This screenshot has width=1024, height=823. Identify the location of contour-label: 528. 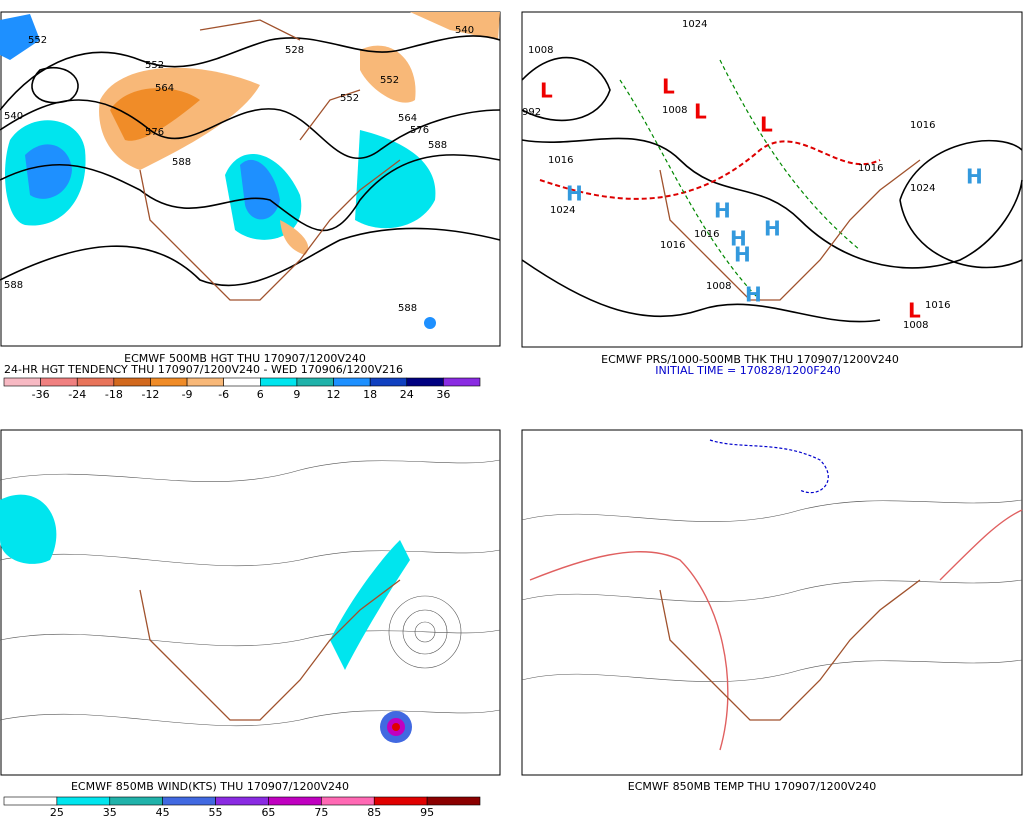
(294, 50).